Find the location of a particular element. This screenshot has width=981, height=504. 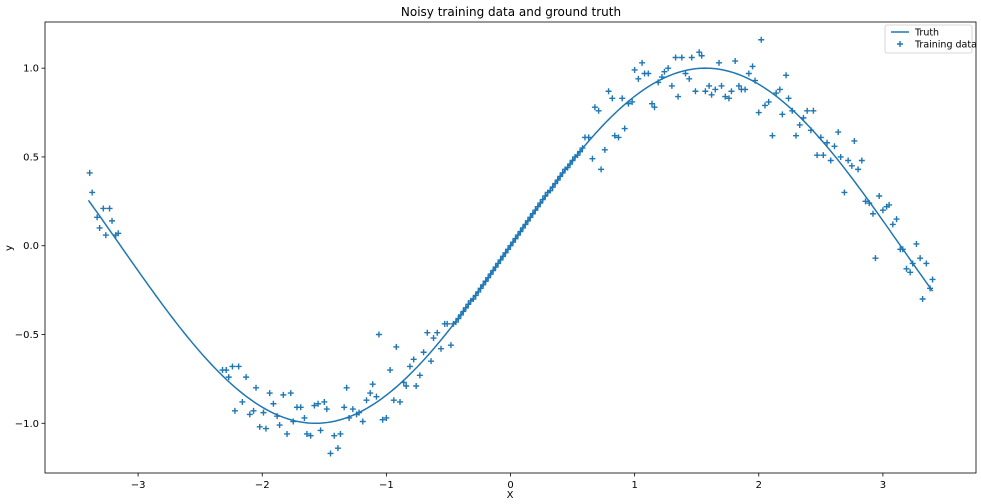

x-axis-label: X is located at coordinates (510, 495).